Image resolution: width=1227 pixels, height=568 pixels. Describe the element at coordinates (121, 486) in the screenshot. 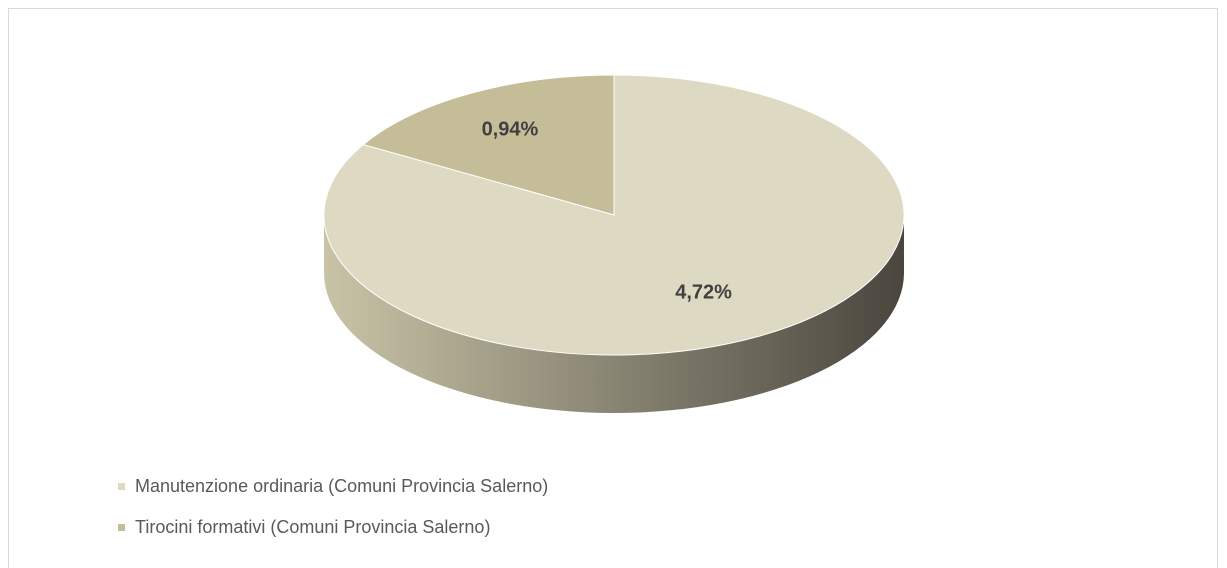

I see `legend-swatch-manutenzione` at that location.